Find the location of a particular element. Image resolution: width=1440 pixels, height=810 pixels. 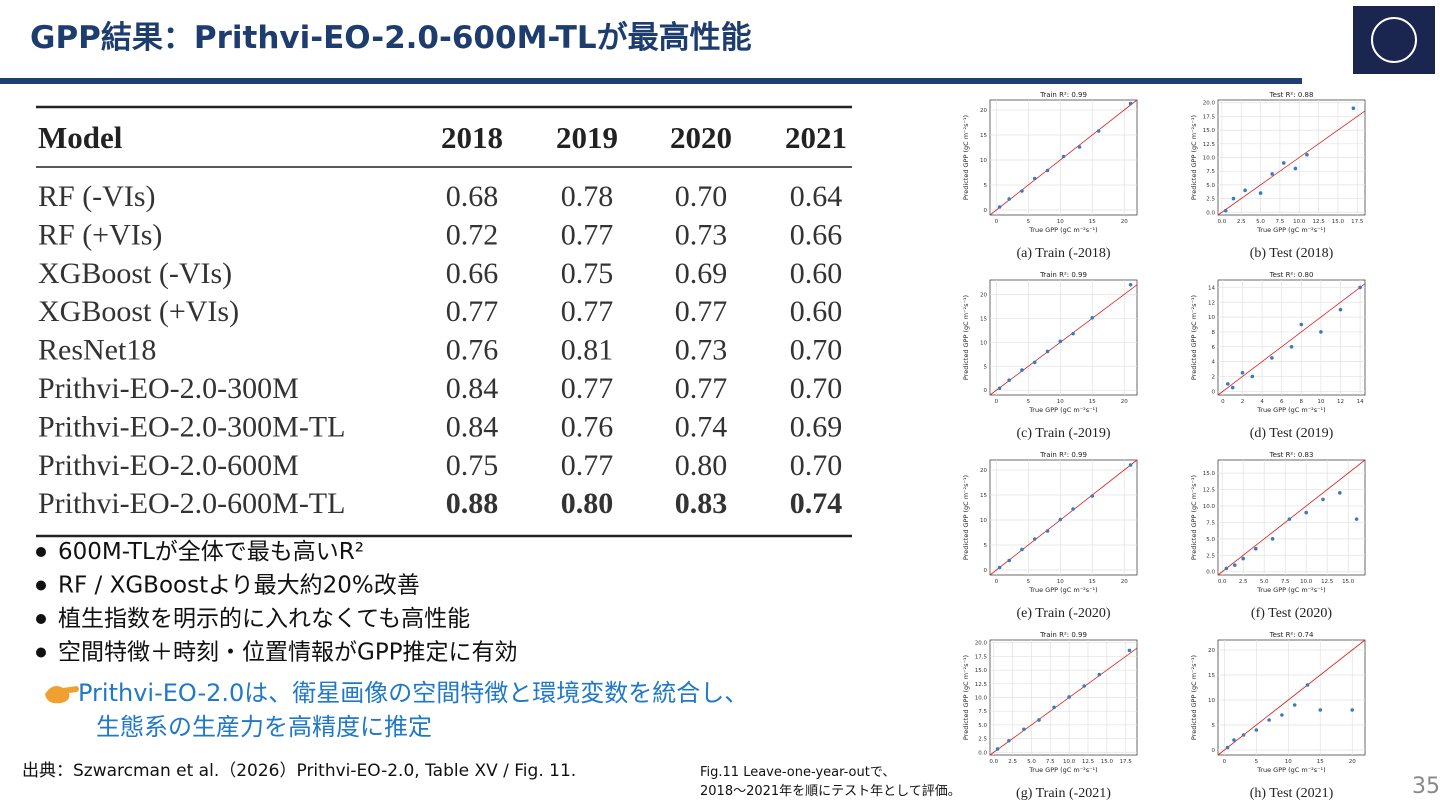

y-tick-label: 7.5 is located at coordinates (1210, 172).